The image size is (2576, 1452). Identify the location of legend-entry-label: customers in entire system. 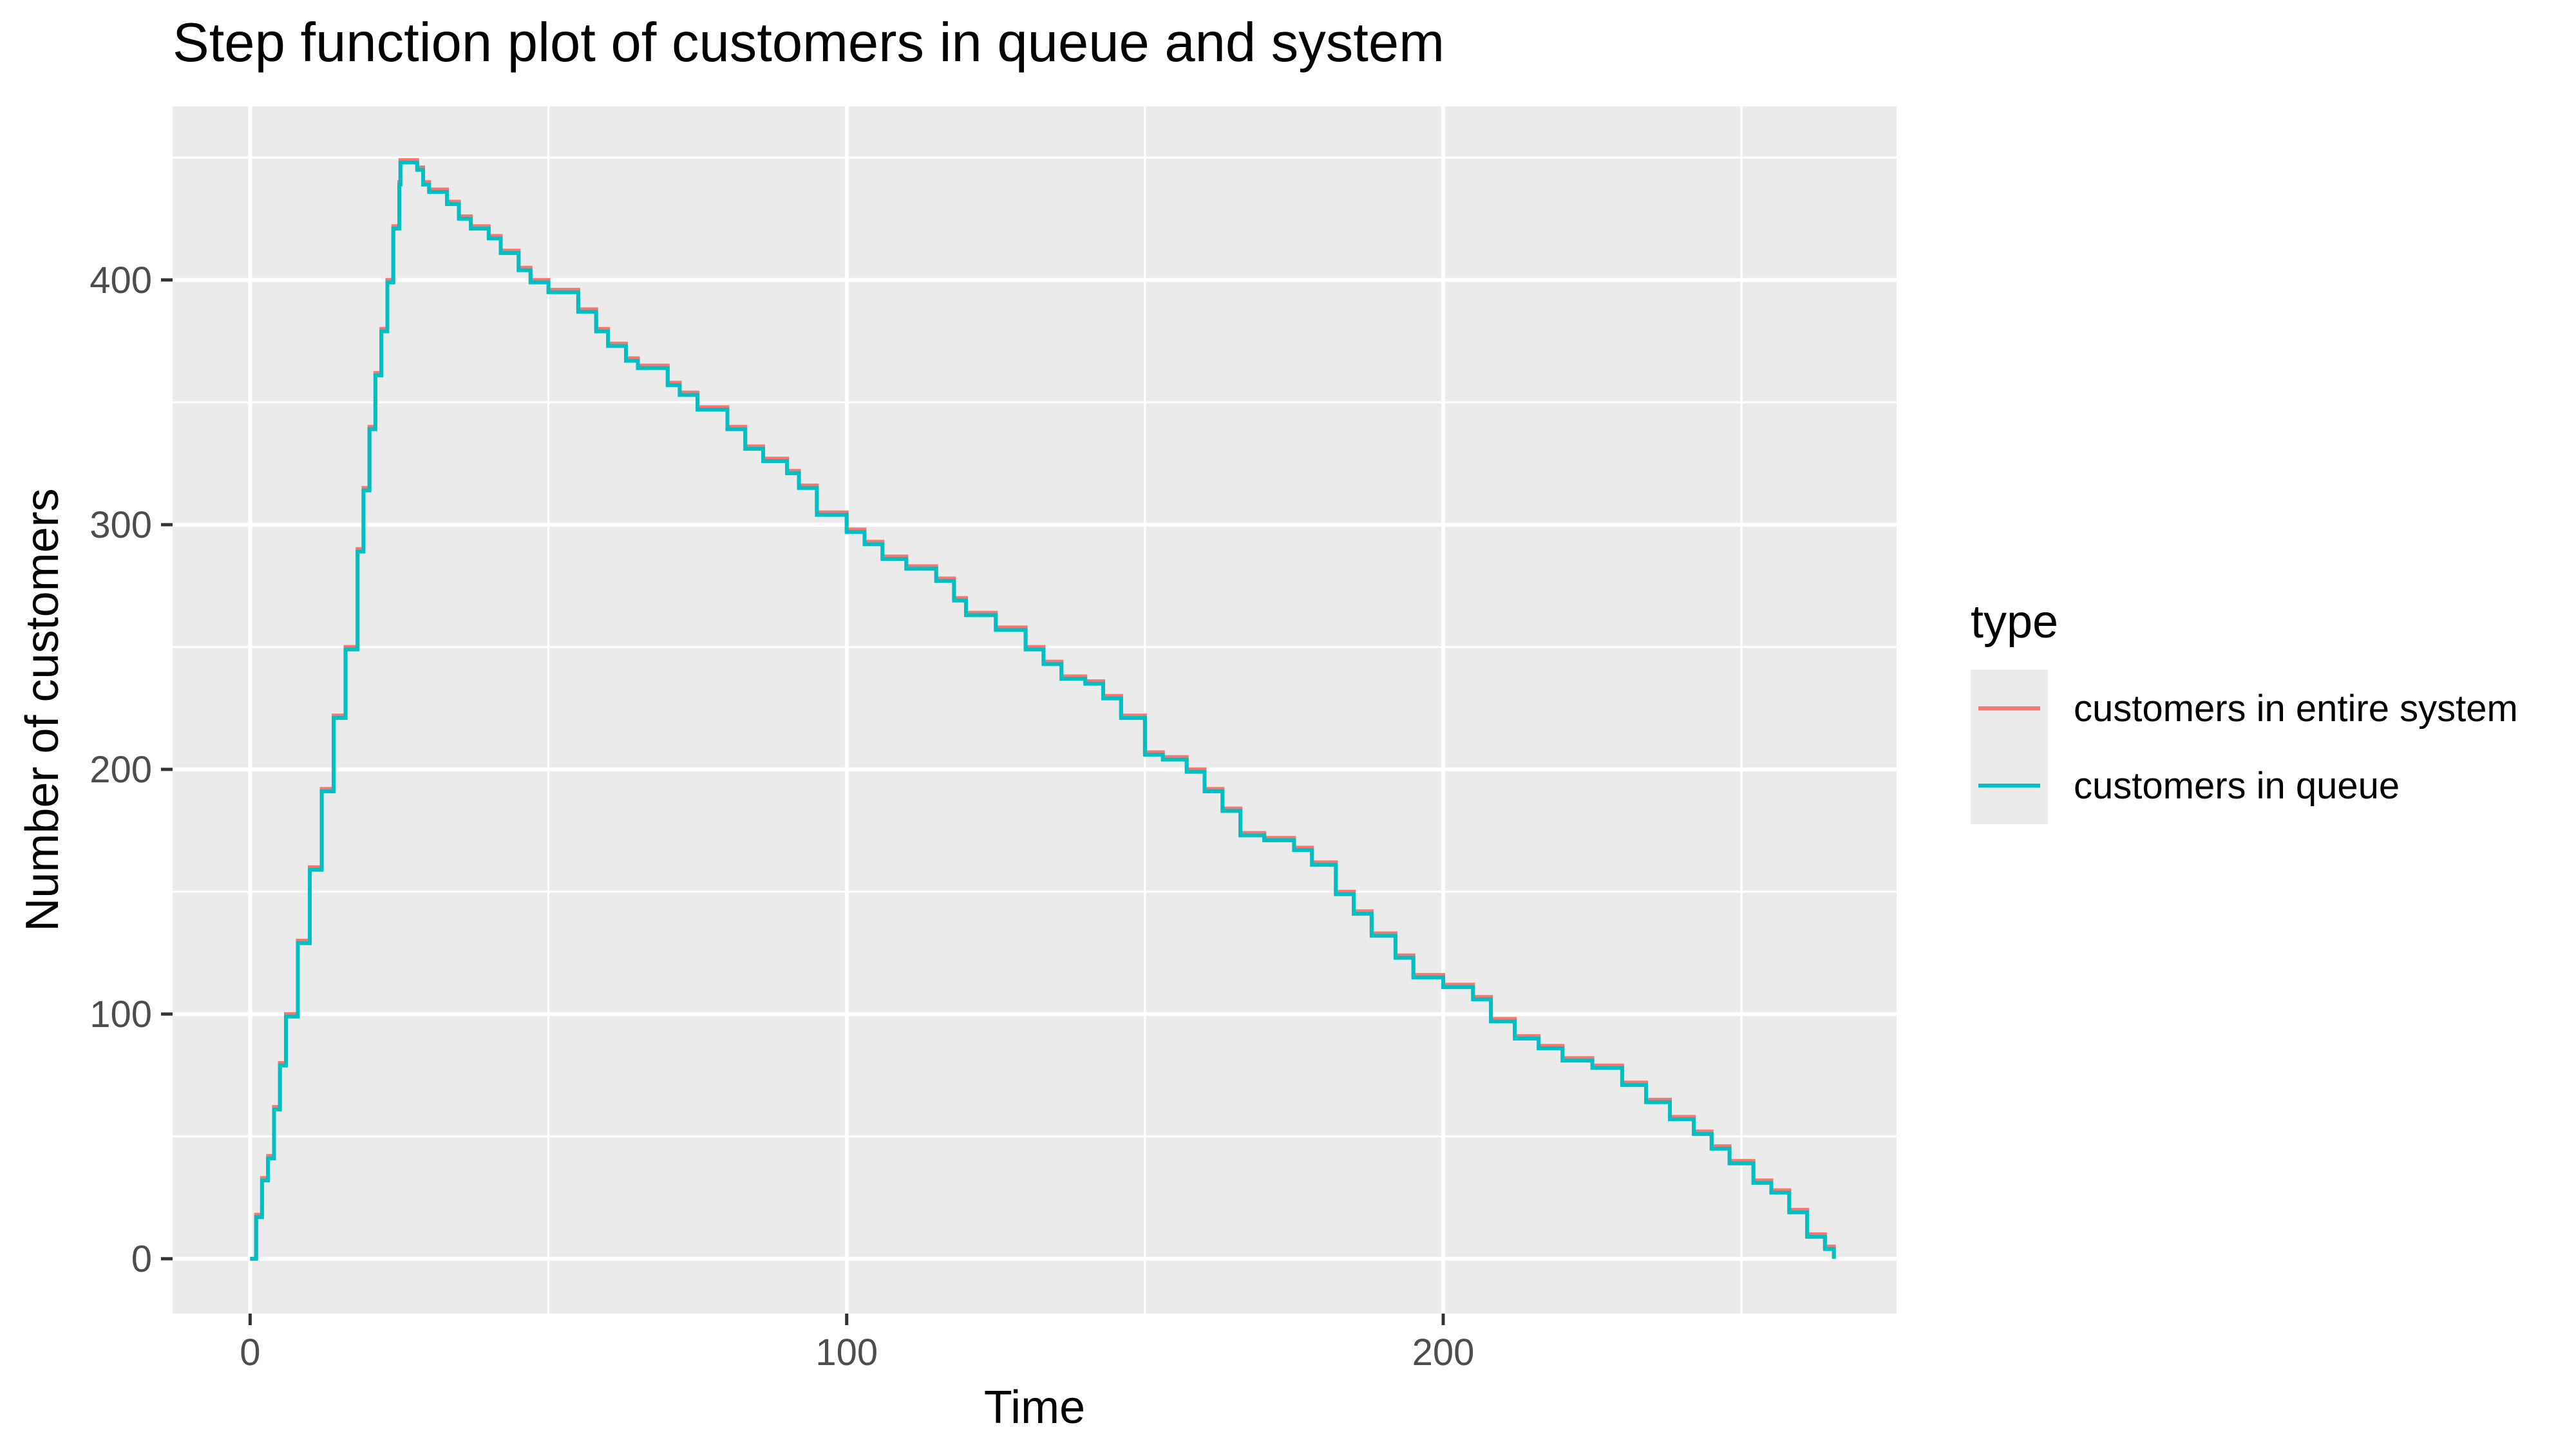
(2296, 709).